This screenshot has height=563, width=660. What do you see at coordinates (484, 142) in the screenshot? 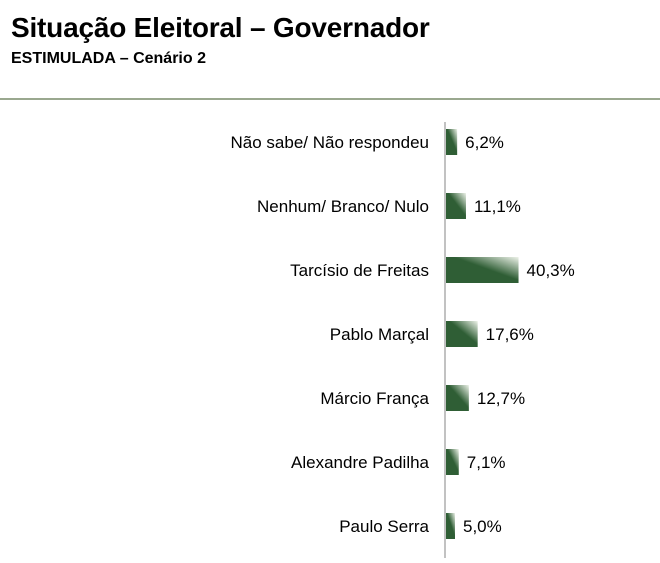
I see `value-label: 6,2%` at bounding box center [484, 142].